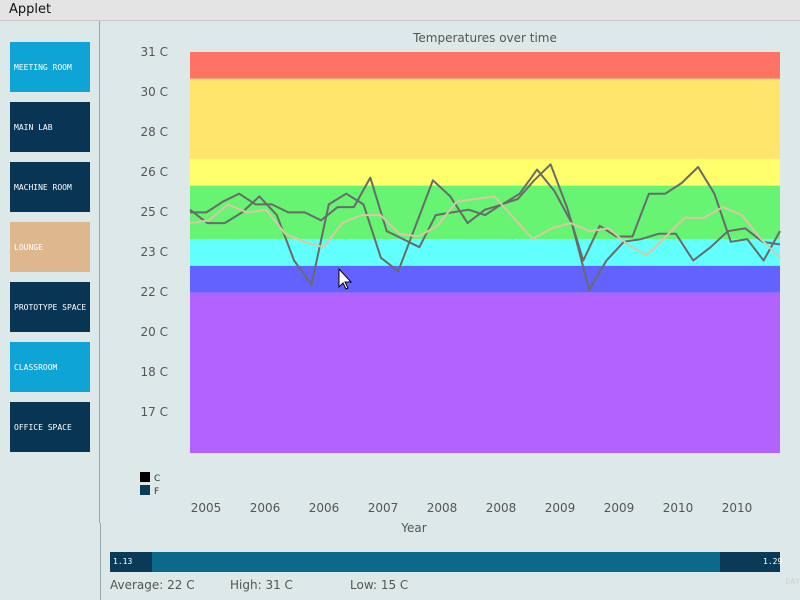 The width and height of the screenshot is (800, 600). What do you see at coordinates (154, 252) in the screenshot?
I see `y-tick-label: 23 C` at bounding box center [154, 252].